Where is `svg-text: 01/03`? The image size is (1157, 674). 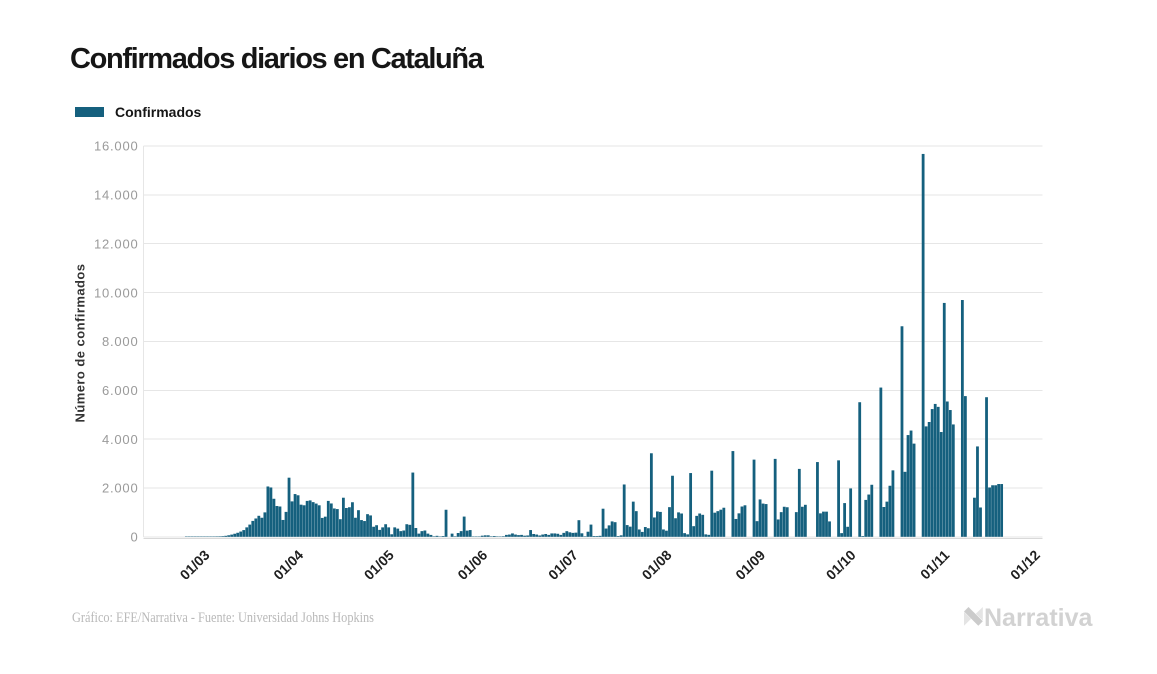 svg-text: 01/03 is located at coordinates (195, 565).